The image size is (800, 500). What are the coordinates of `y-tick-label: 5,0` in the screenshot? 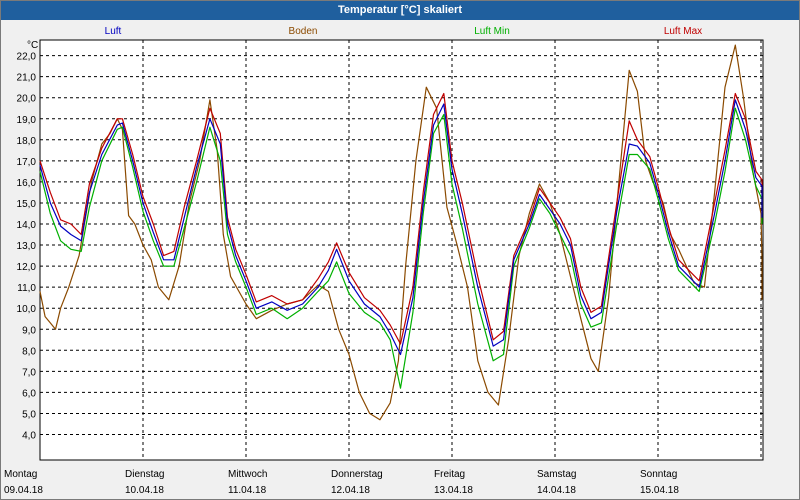 It's located at (29, 414).